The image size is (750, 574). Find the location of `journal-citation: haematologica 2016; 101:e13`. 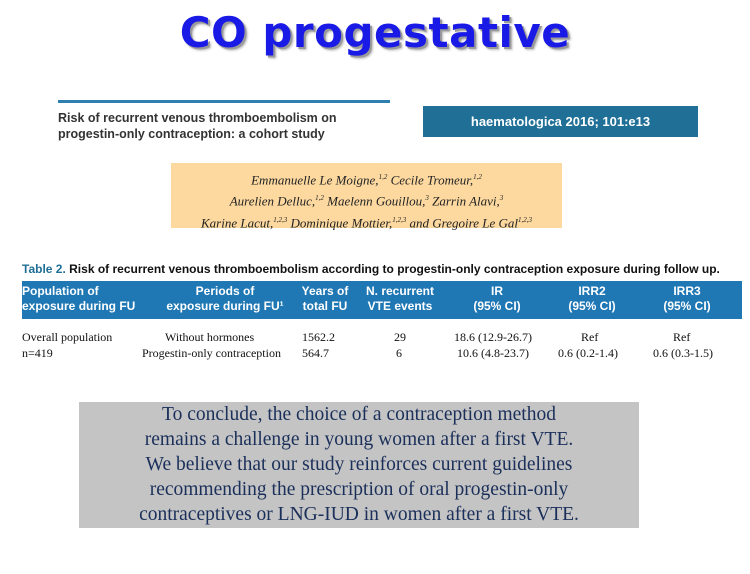

journal-citation: haematologica 2016; 101:e13 is located at coordinates (560, 121).